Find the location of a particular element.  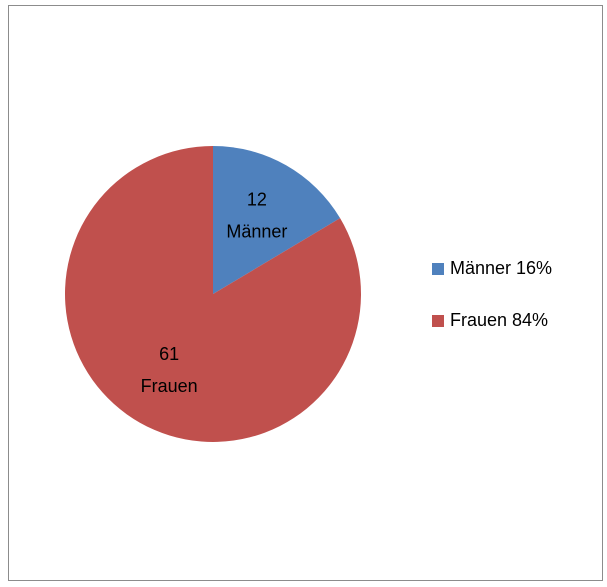

data-label-category: Frauen is located at coordinates (169, 386).